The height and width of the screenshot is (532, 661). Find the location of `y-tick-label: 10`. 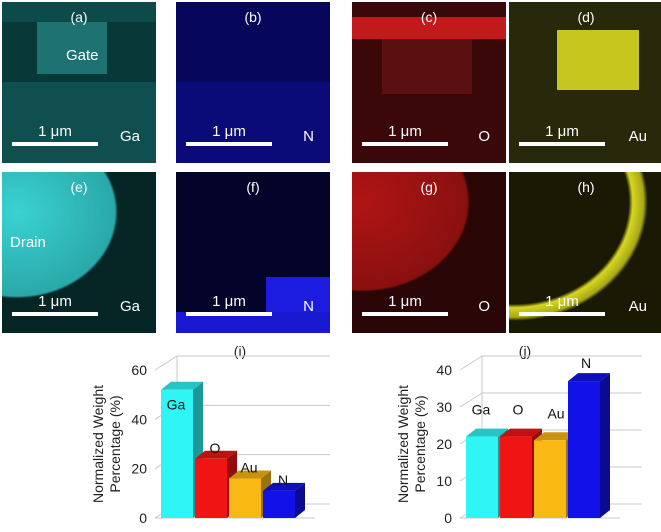

y-tick-label: 10 is located at coordinates (444, 481).